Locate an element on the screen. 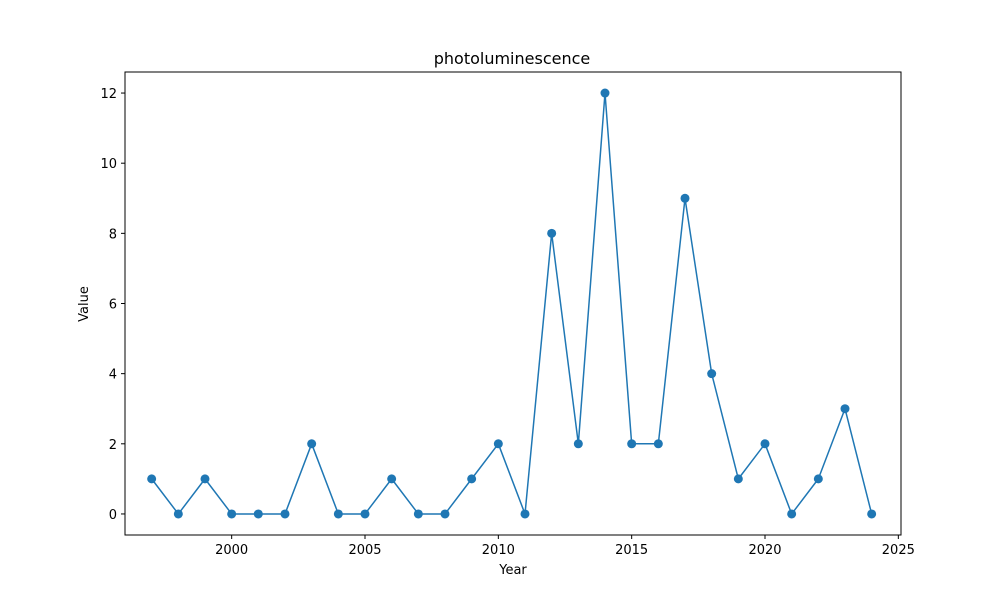  x-axis-ticks: 2000 2005 2010 2015 2020 2025 is located at coordinates (565, 546).